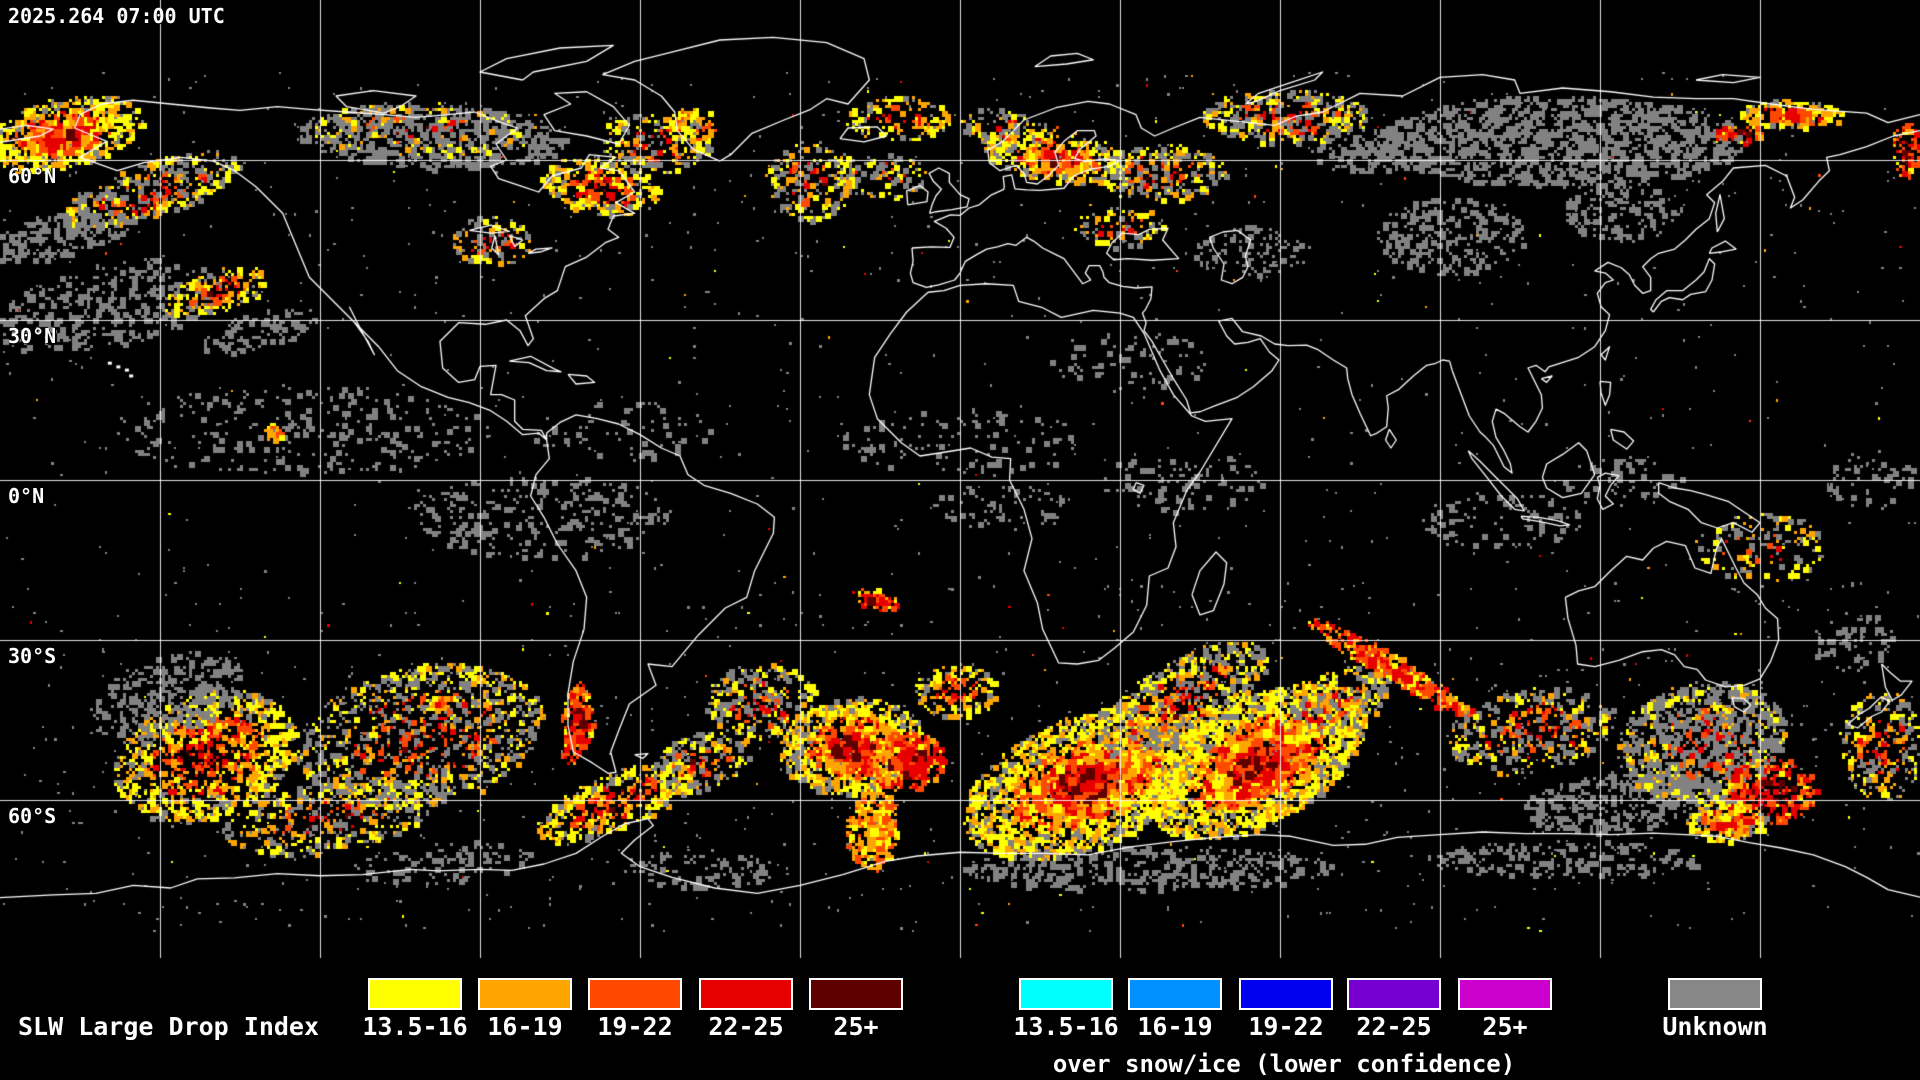  Describe the element at coordinates (746, 1026) in the screenshot. I see `legend-label-main-3: 22-25` at that location.